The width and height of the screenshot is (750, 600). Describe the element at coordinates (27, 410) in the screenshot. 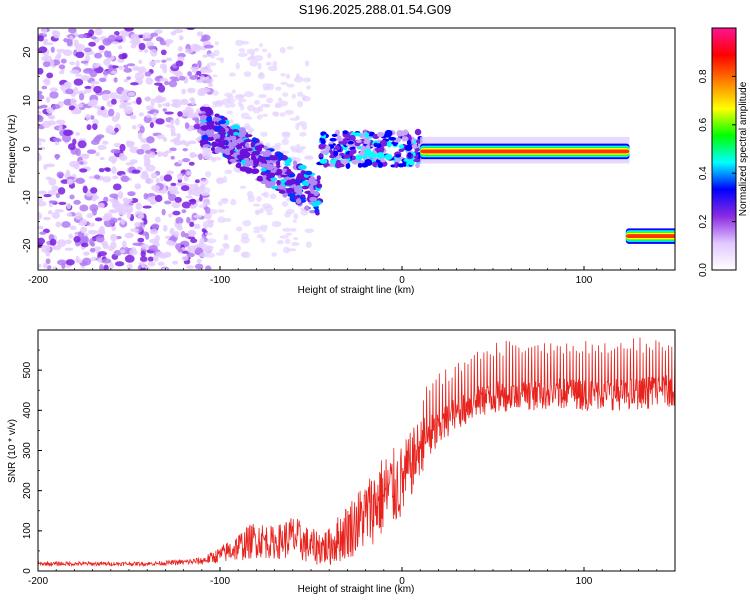

I see `y-tick-label: 400` at that location.